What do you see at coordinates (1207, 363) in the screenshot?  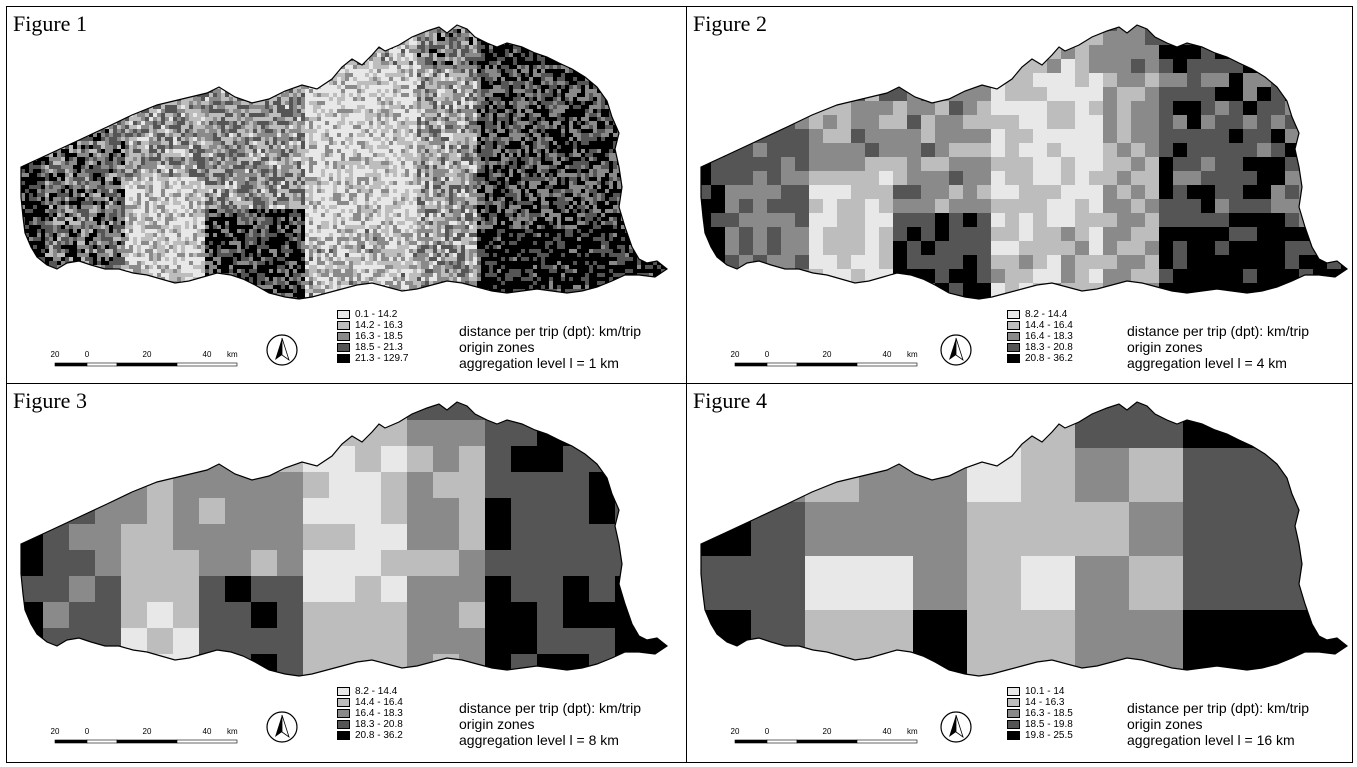 I see `caption-line: aggregation level l = 4 km` at bounding box center [1207, 363].